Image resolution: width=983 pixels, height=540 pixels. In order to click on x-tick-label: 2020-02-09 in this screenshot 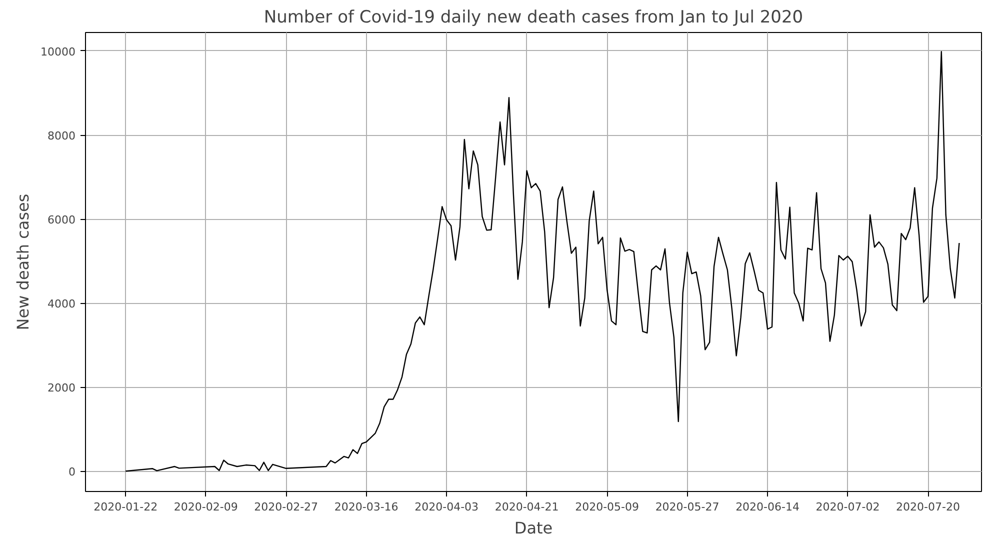, I will do `click(206, 507)`.